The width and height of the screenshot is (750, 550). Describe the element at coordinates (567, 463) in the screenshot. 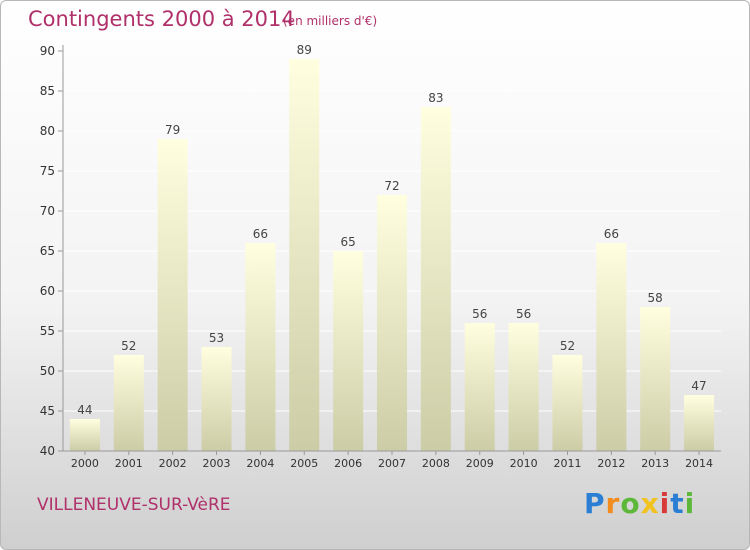

I see `x-tick-label: 2011` at that location.